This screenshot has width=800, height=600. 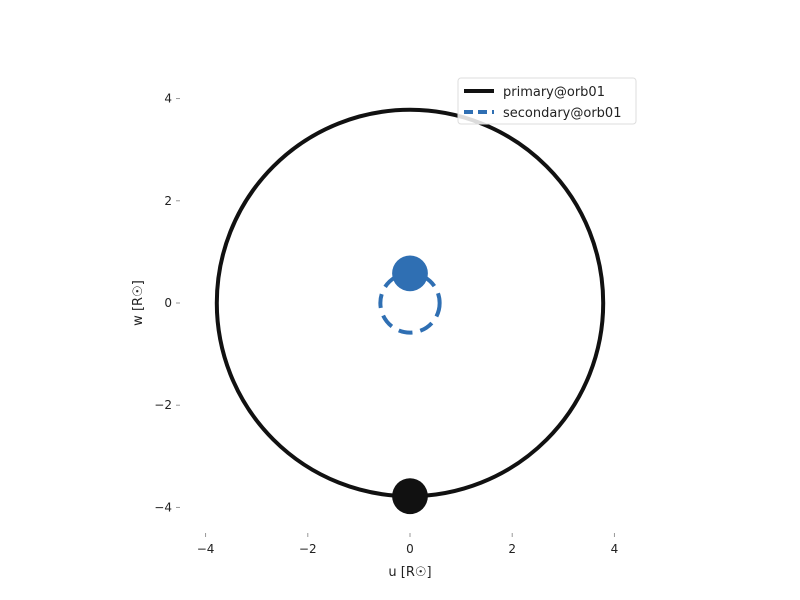 I want to click on legend-label-secondary: secondary@orb01, so click(x=562, y=113).